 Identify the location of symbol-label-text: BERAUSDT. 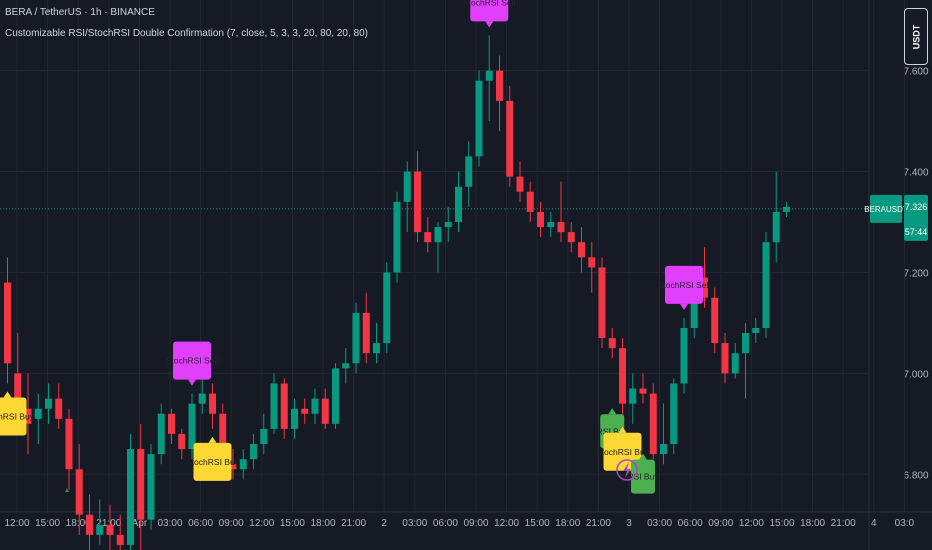
(886, 209).